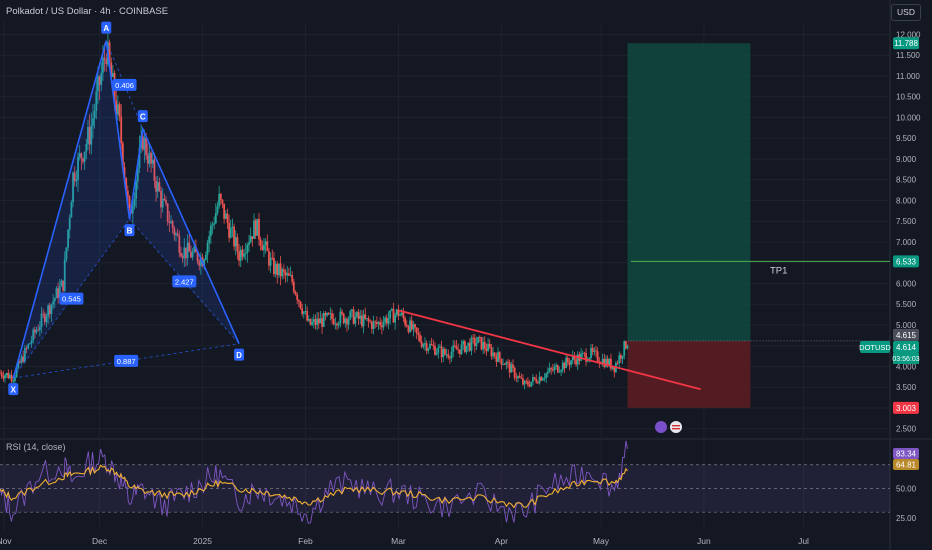  Describe the element at coordinates (906, 242) in the screenshot. I see `y-tick-label: 7.000` at that location.